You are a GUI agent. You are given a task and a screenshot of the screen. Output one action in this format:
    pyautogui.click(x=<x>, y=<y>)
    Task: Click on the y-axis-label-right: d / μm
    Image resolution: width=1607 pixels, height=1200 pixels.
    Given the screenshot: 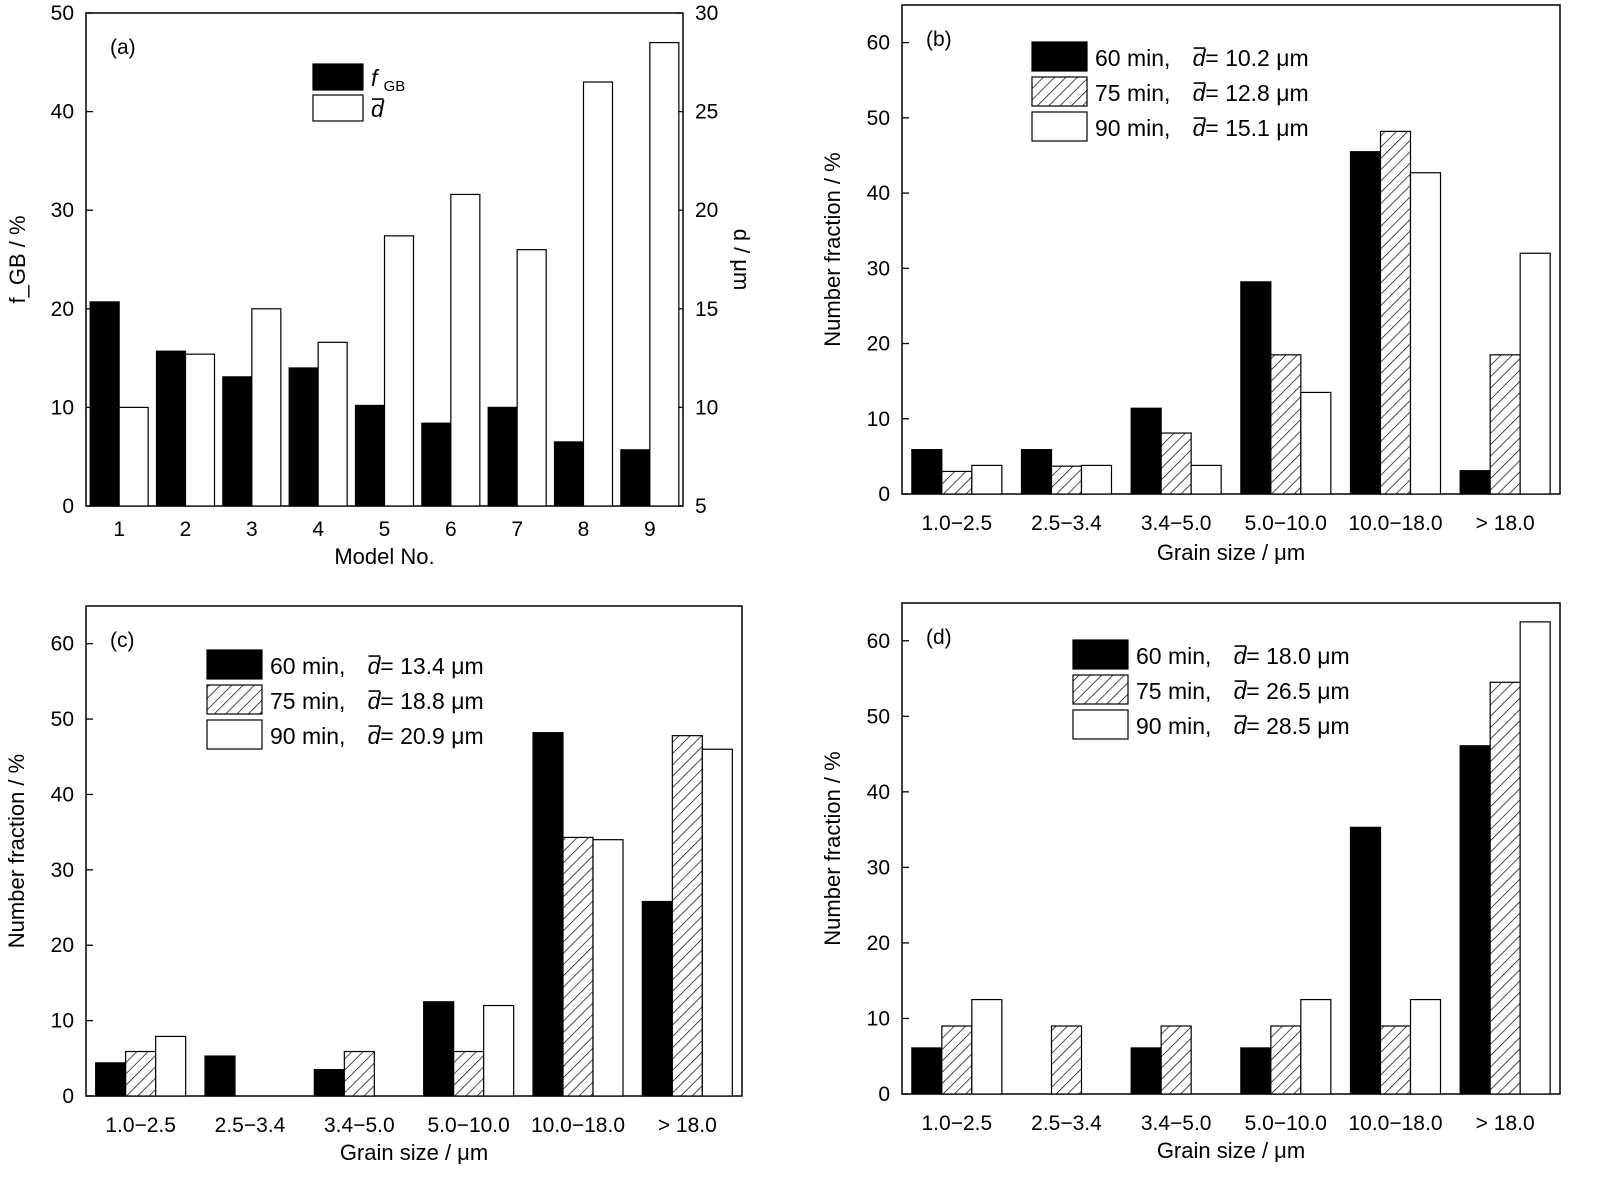 What is the action you would take?
    pyautogui.click(x=741, y=260)
    